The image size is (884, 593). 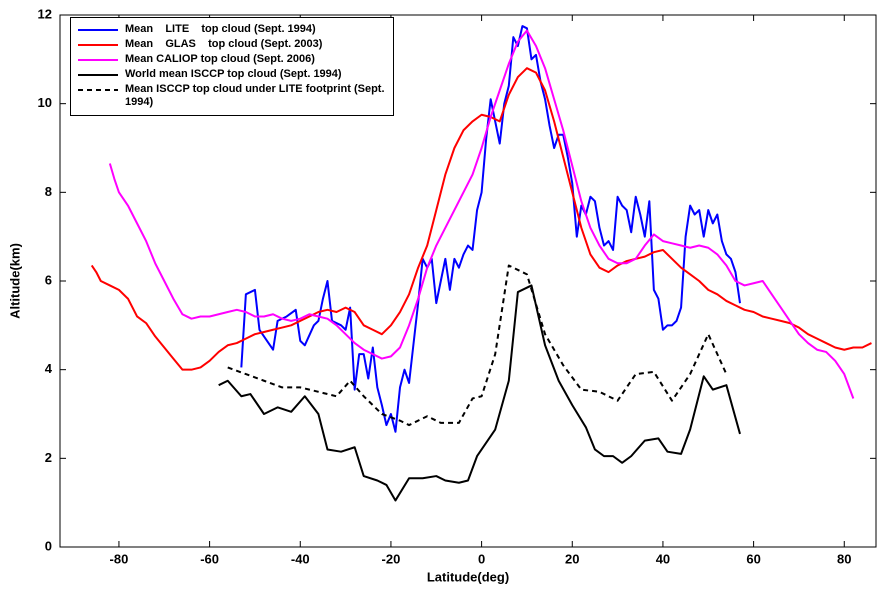 What do you see at coordinates (45, 13) in the screenshot?
I see `y-tick-label: 12` at bounding box center [45, 13].